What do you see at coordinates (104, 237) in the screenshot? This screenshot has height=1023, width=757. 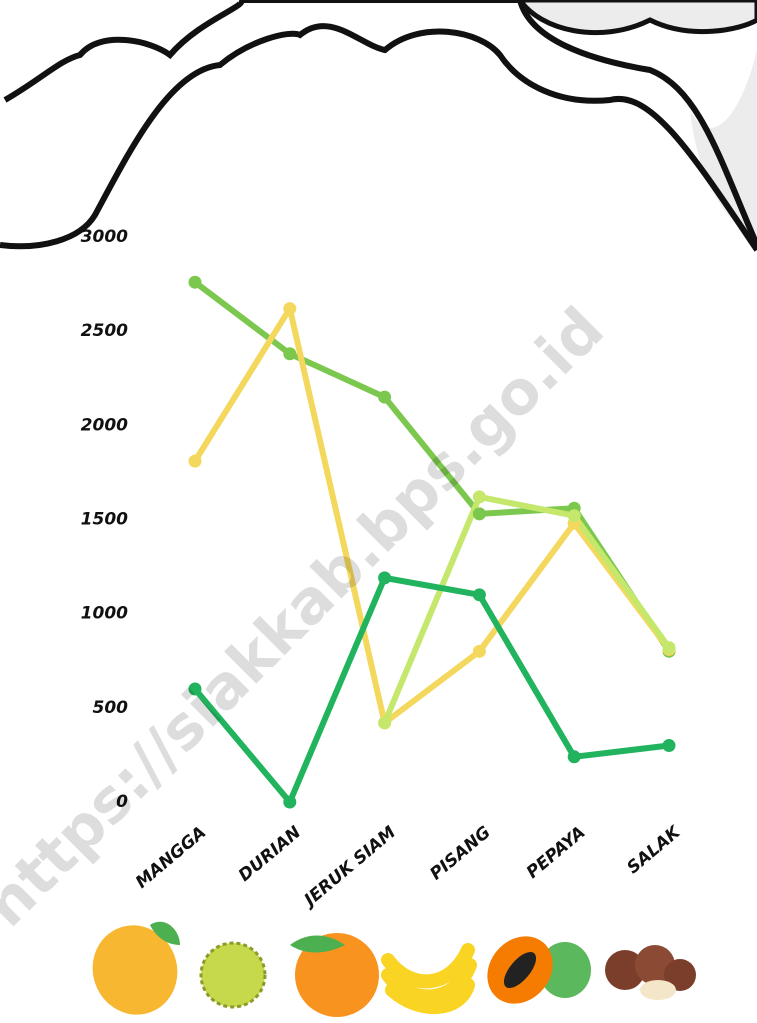 I see `y-tick-label: 3000` at bounding box center [104, 237].